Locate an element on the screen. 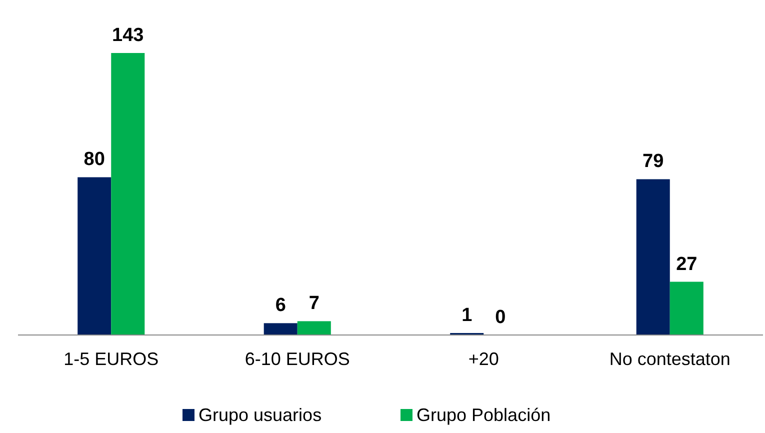 This screenshot has height=433, width=765. legend-label: Grupo usuarios is located at coordinates (260, 415).